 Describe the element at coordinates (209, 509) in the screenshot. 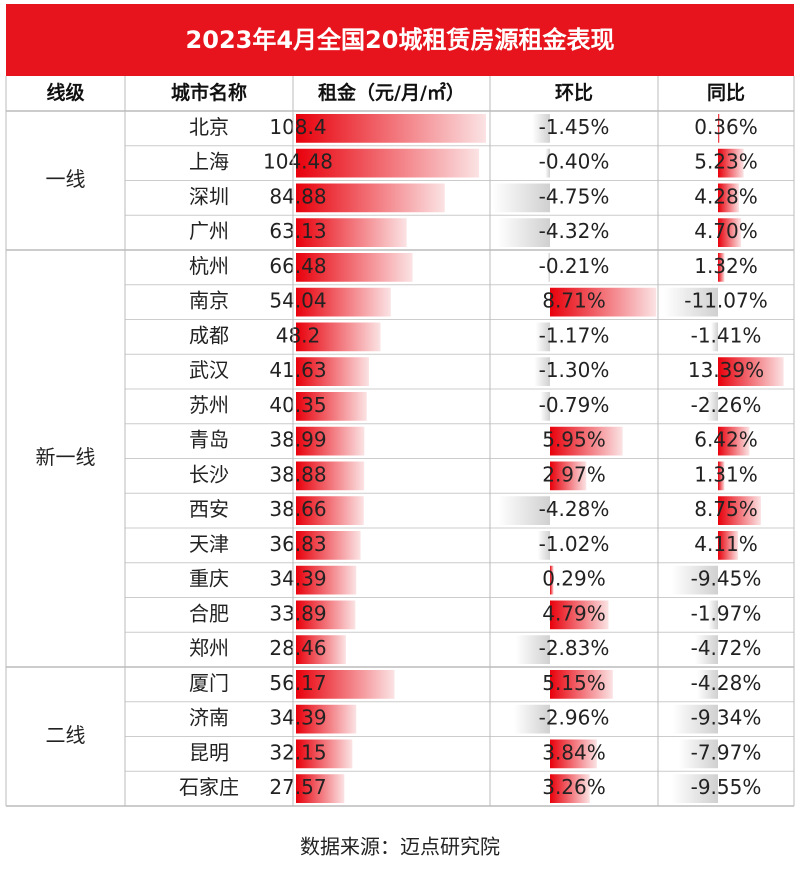

I see `city: 西安` at that location.